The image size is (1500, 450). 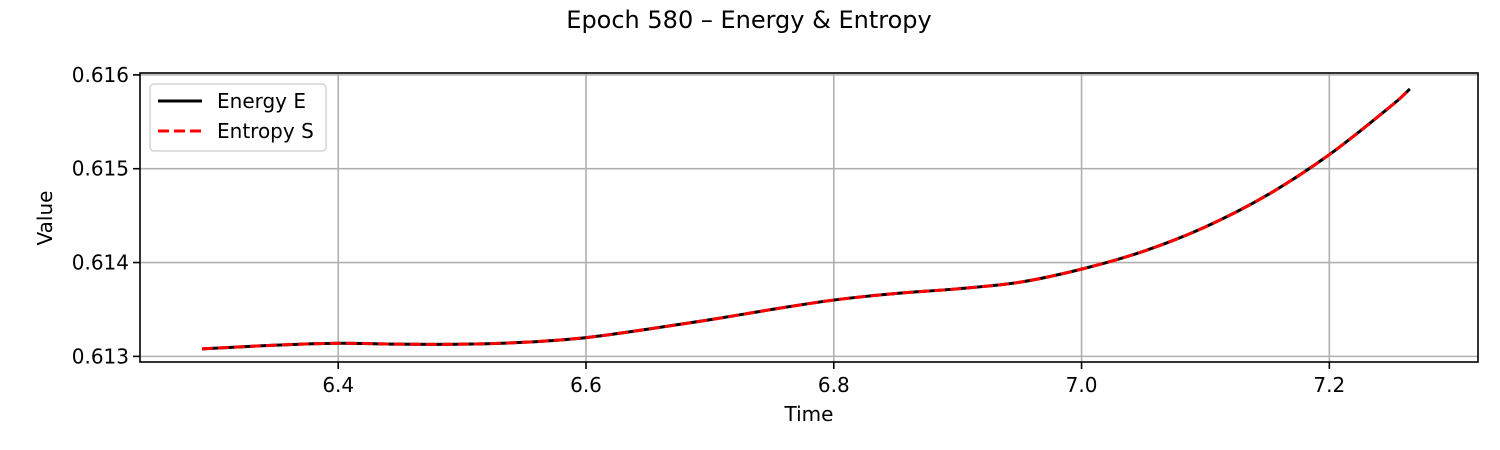 What do you see at coordinates (265, 131) in the screenshot?
I see `legend-label-entropy: Entropy S` at bounding box center [265, 131].